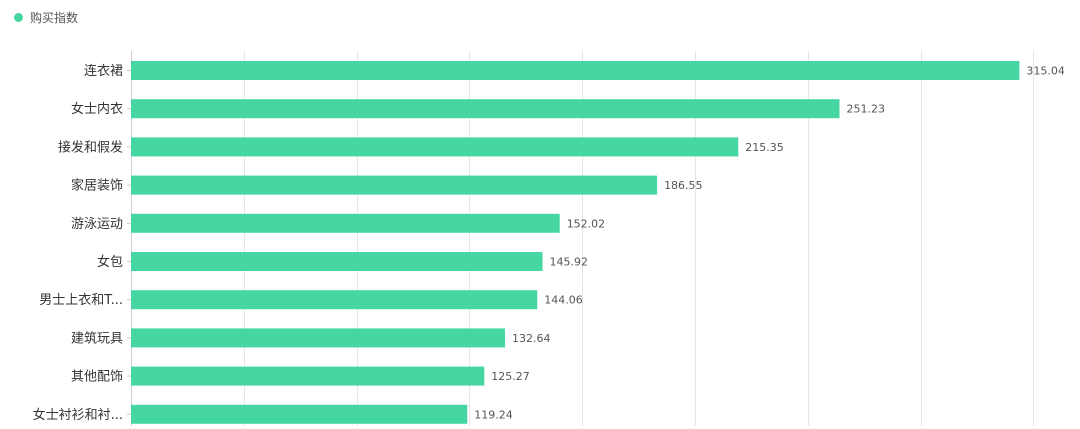 The height and width of the screenshot is (429, 1080). I want to click on data-label: 125.27, so click(510, 376).